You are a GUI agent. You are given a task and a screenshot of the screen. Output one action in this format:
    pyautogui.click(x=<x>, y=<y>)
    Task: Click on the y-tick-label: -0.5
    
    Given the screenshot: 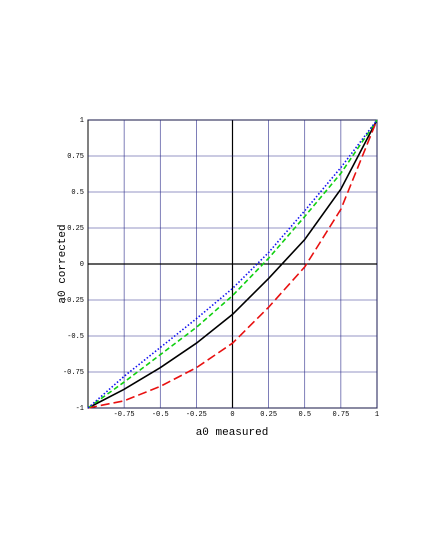 What is the action you would take?
    pyautogui.click(x=75, y=337)
    